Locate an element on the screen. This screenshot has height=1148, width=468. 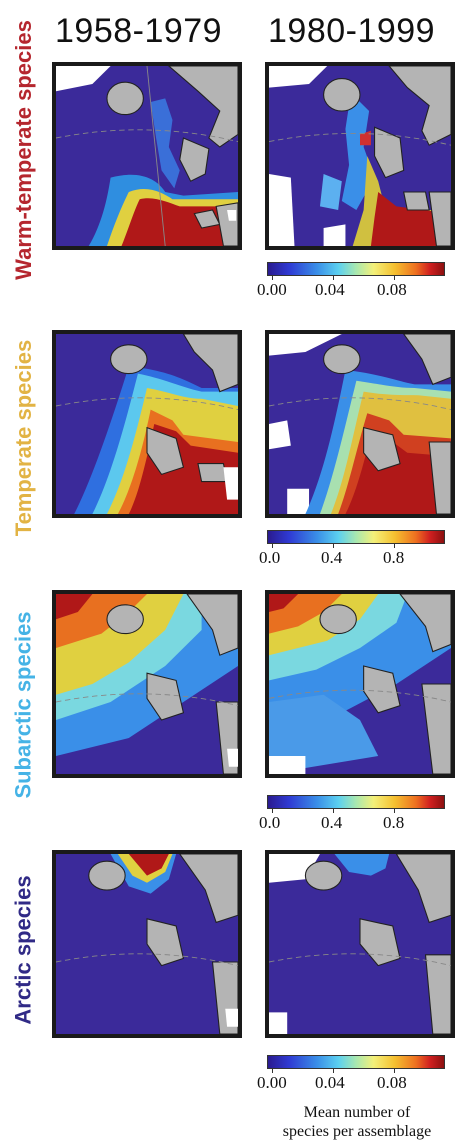
row-label-temperate: Temperate species is located at coordinates (24, 437).